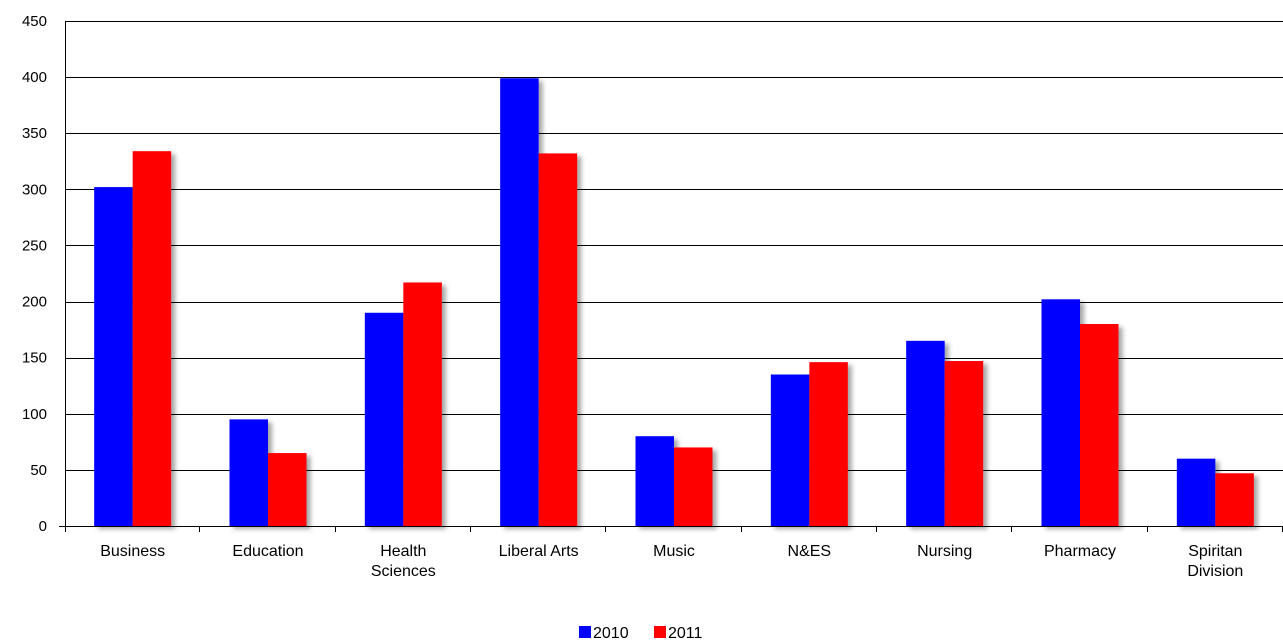 The width and height of the screenshot is (1283, 644). Describe the element at coordinates (944, 551) in the screenshot. I see `x-category-label: Nursing` at that location.